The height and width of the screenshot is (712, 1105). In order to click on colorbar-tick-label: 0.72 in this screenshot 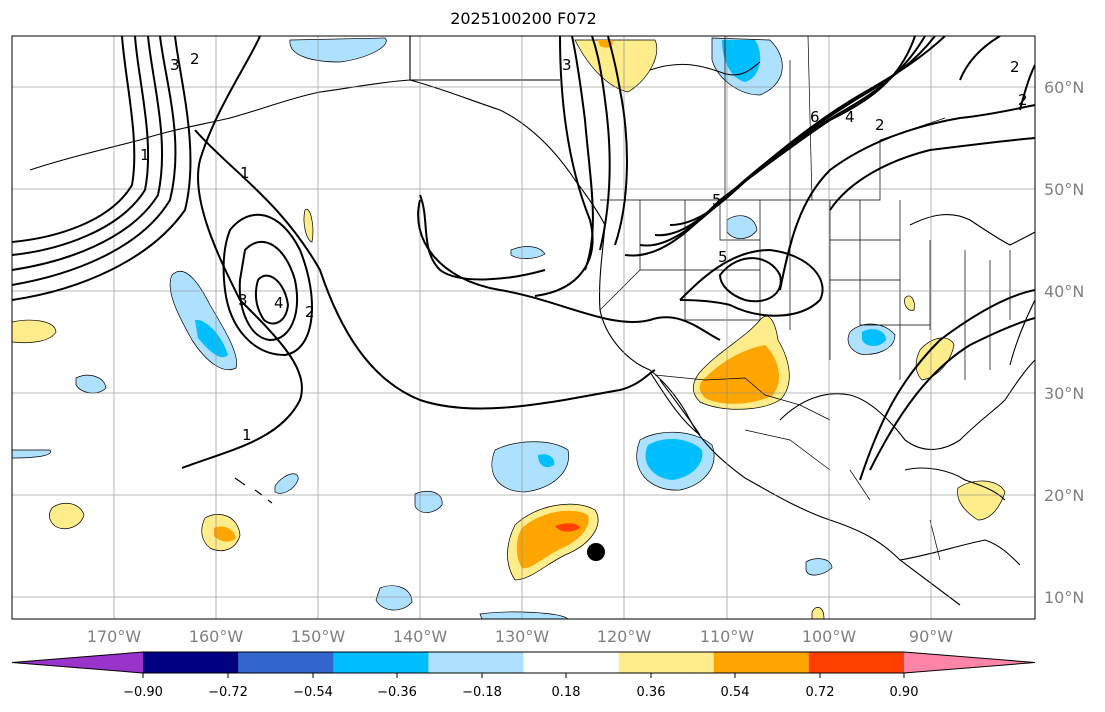, I will do `click(820, 692)`.